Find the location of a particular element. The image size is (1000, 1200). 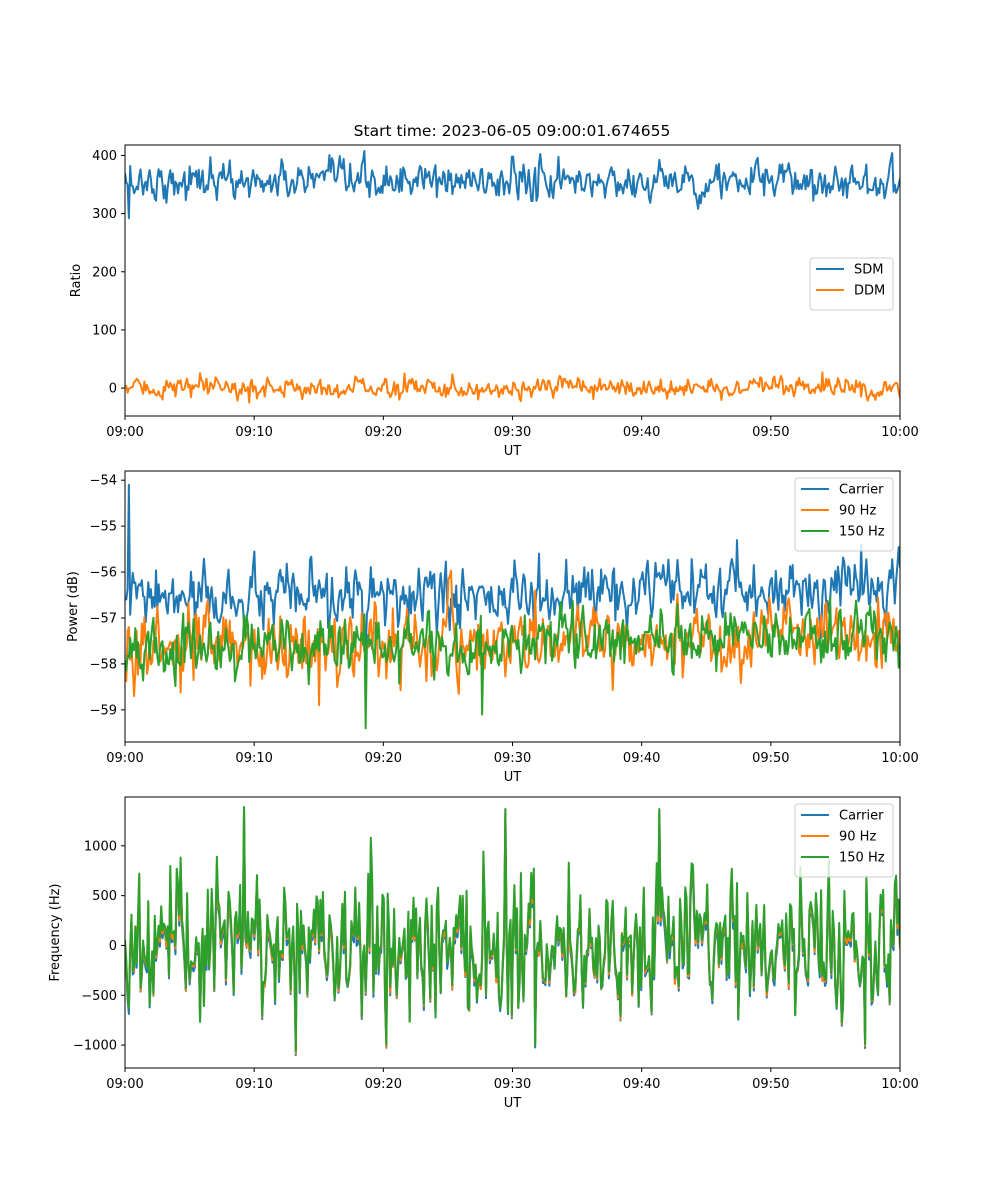

series-line-carrier is located at coordinates (512, 568).